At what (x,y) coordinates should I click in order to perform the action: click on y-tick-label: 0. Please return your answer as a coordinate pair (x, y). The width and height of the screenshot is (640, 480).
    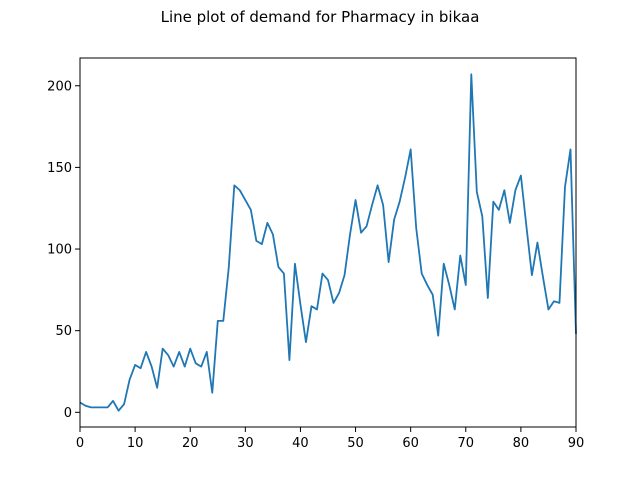
    Looking at the image, I should click on (68, 413).